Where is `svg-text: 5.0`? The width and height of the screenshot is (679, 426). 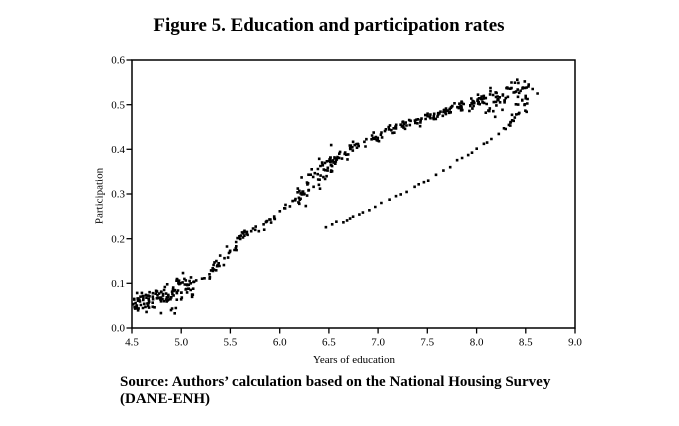 svg-text: 5.0 is located at coordinates (181, 343).